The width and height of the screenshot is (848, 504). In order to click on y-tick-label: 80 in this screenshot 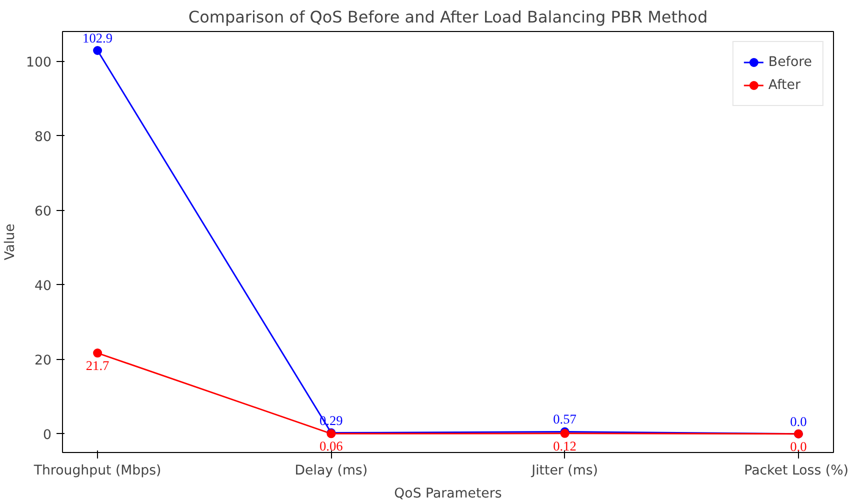, I will do `click(43, 137)`.